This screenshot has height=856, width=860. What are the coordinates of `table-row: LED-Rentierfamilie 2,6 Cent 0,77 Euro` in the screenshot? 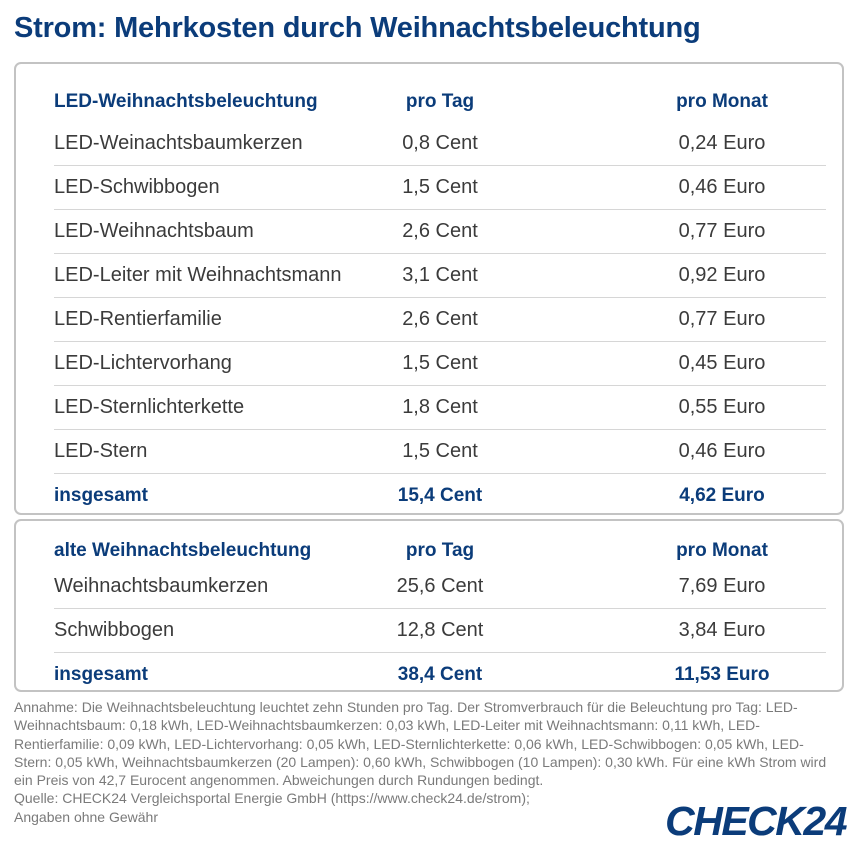 It's located at (440, 320).